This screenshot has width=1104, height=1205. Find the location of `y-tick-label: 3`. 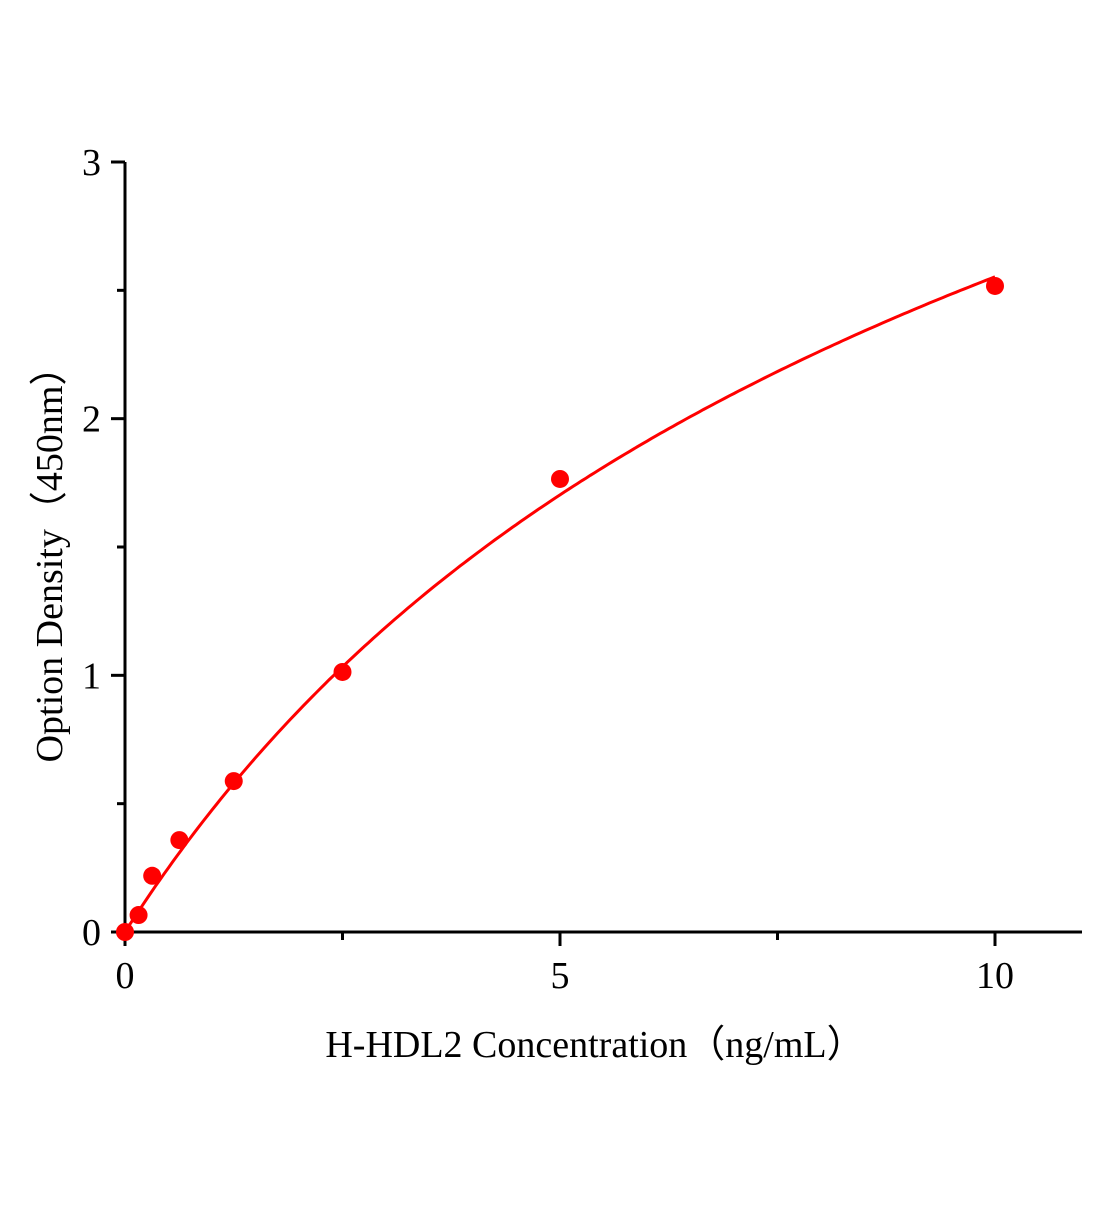

y-tick-label: 3 is located at coordinates (91, 163).